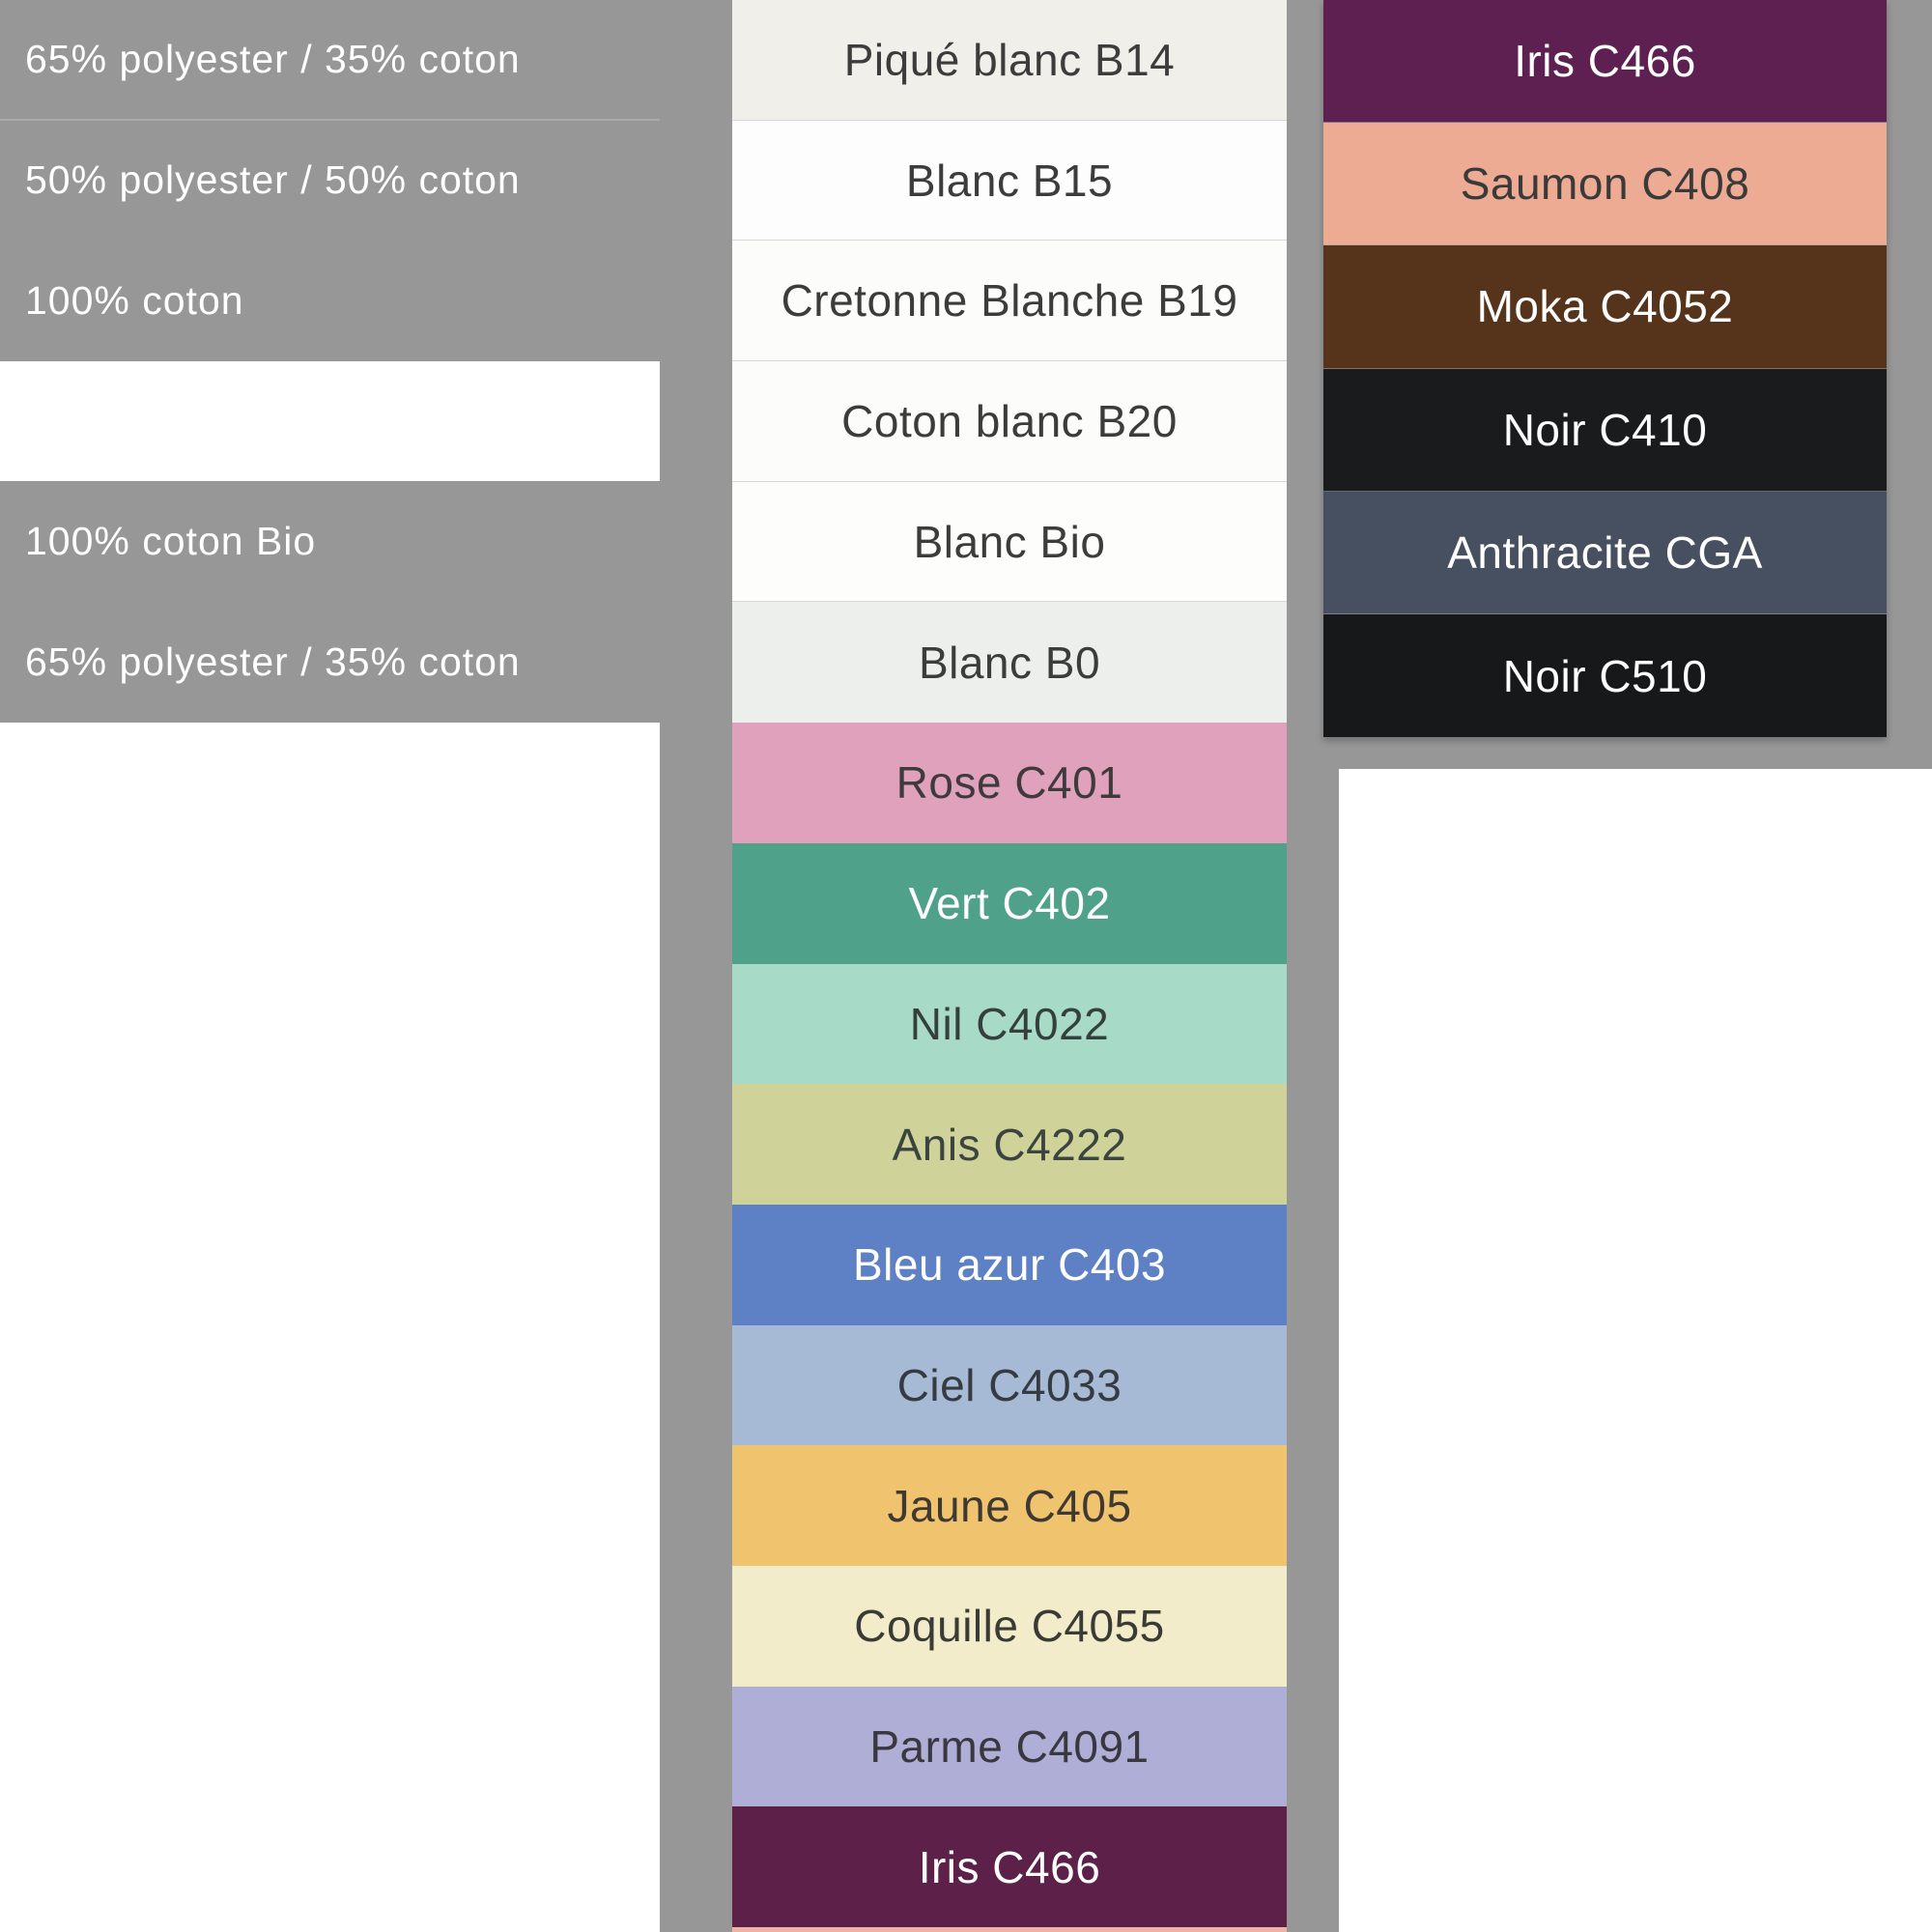 This screenshot has width=1932, height=1932. I want to click on fabric-swatch: Saumon C408, so click(1605, 184).